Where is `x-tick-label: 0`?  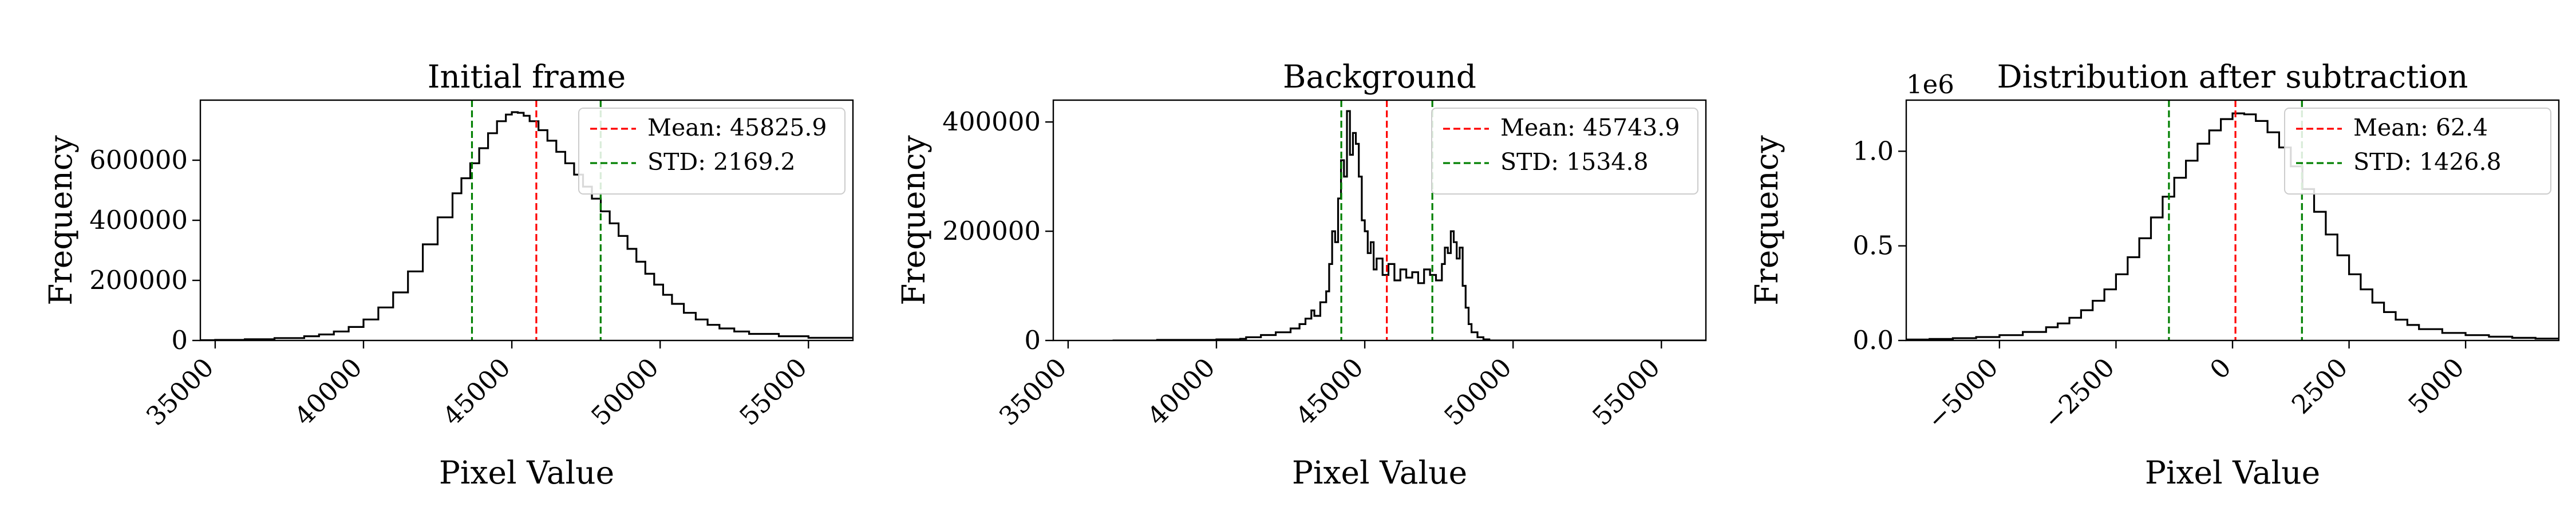
x-tick-label: 0 is located at coordinates (2220, 368).